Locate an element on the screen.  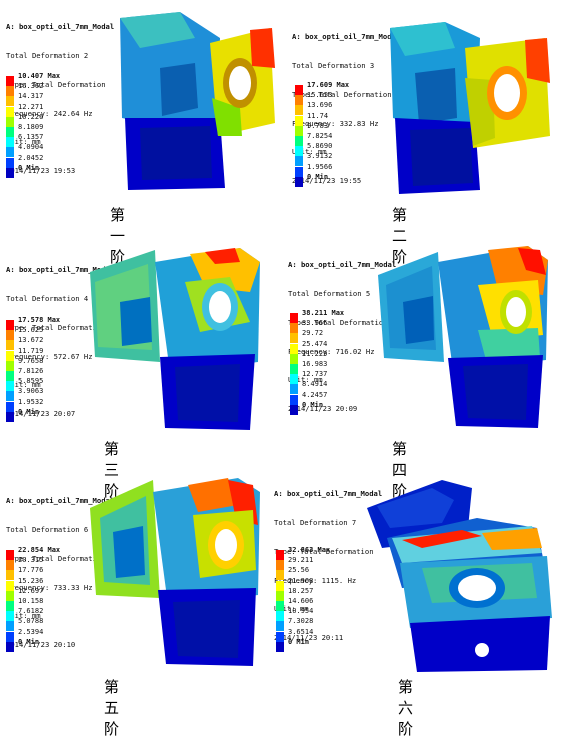
legend-value: 12.737 is located at coordinates (315, 374).